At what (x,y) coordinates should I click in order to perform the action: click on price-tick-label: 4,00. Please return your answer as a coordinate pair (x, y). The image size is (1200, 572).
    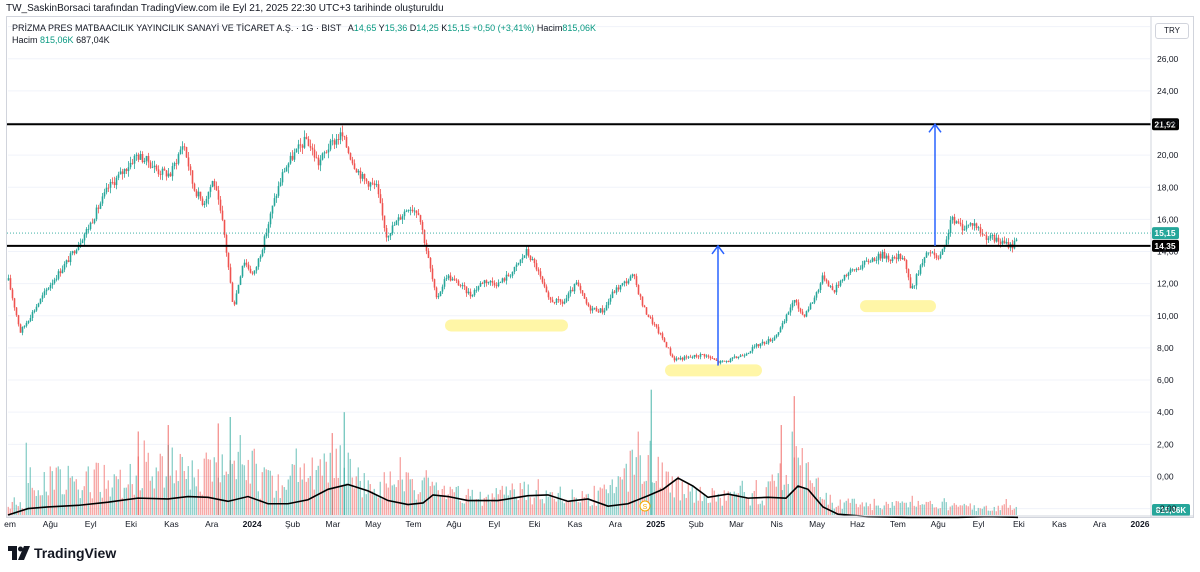
    Looking at the image, I should click on (1165, 412).